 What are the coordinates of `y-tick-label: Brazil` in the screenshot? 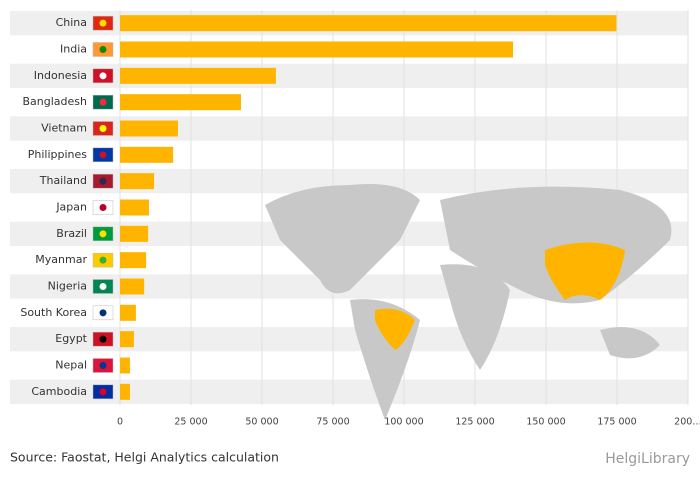 It's located at (71, 233).